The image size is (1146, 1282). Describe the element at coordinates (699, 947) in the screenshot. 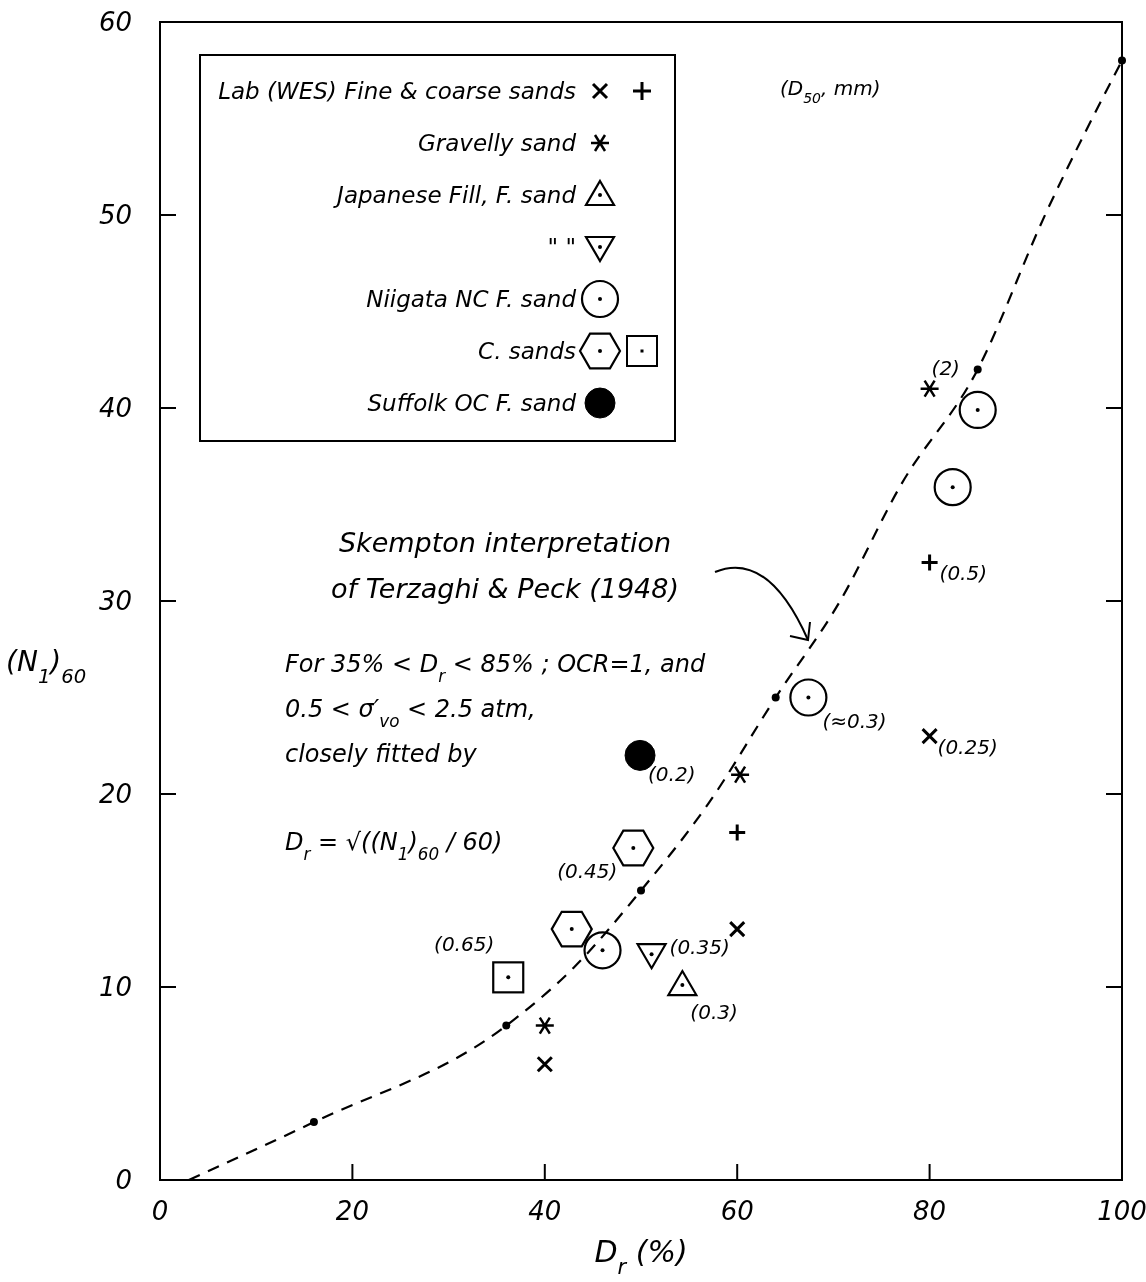

I see `annotation: (0.35)` at that location.